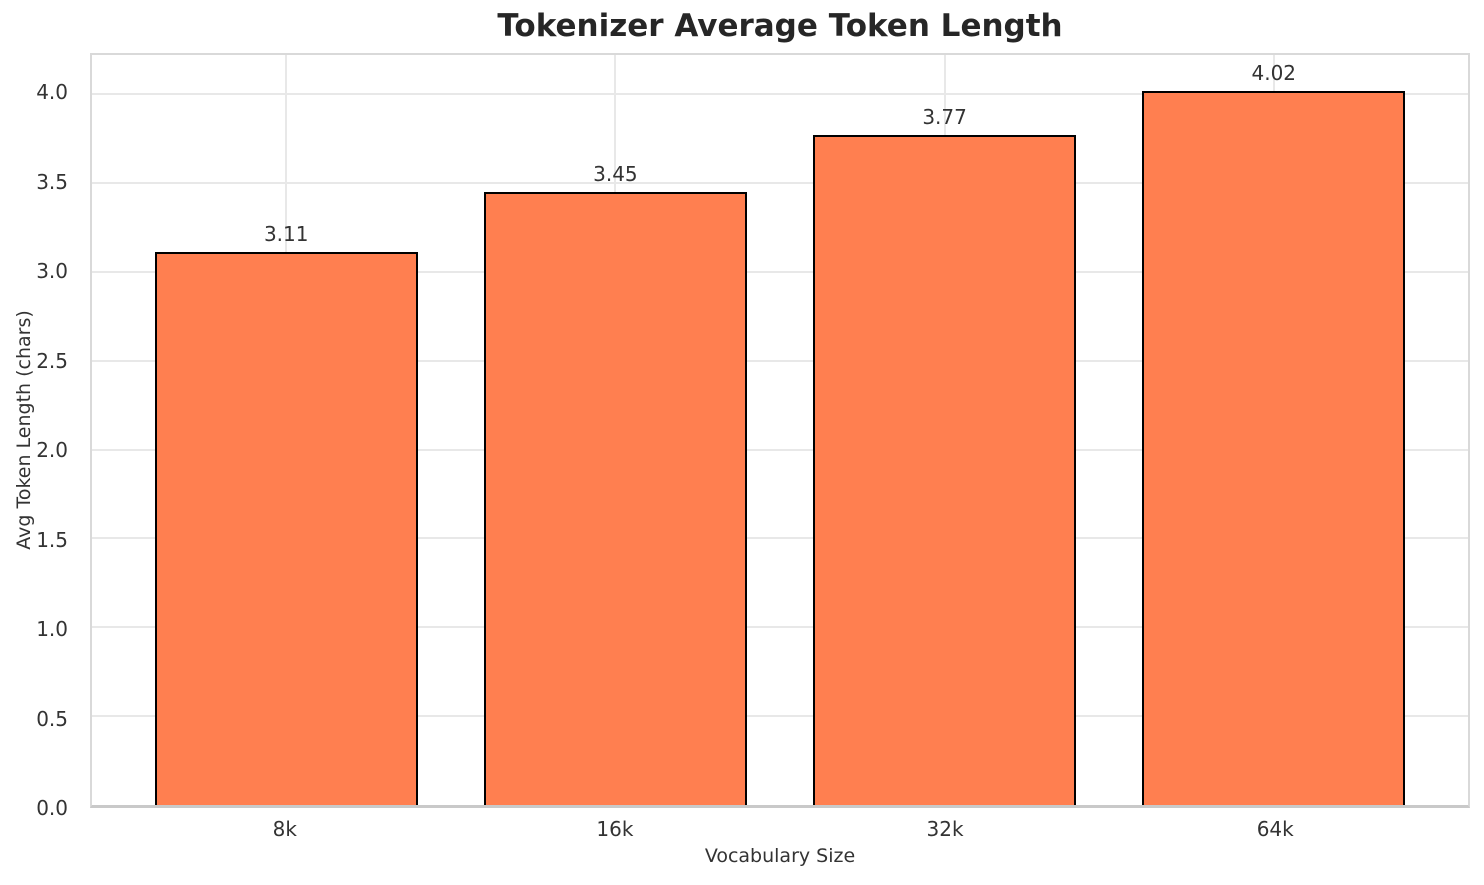 The width and height of the screenshot is (1484, 885). Describe the element at coordinates (780, 830) in the screenshot. I see `x-axis-ticks: 8k 16k 32k 64k` at that location.